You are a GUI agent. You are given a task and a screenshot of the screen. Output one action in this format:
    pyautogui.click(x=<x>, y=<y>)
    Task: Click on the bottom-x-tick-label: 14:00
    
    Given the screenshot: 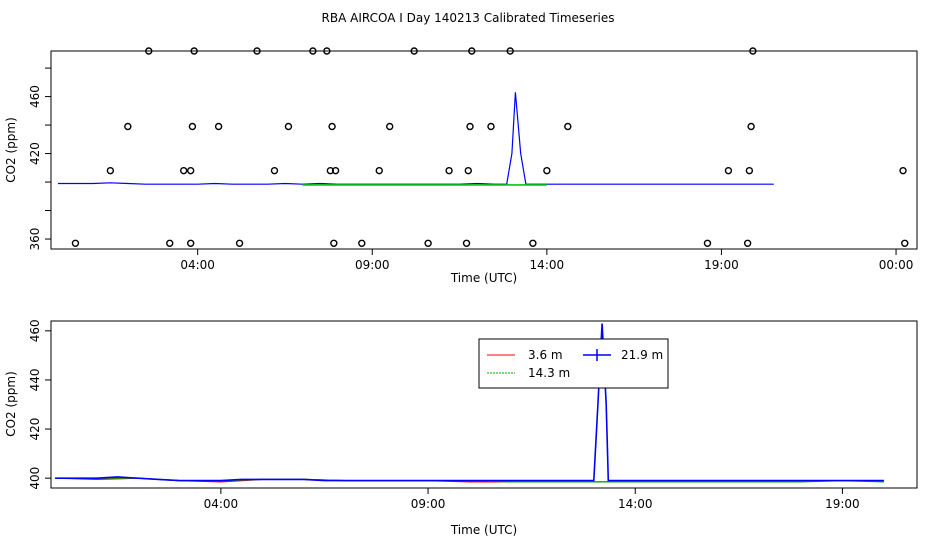 What is the action you would take?
    pyautogui.click(x=635, y=504)
    